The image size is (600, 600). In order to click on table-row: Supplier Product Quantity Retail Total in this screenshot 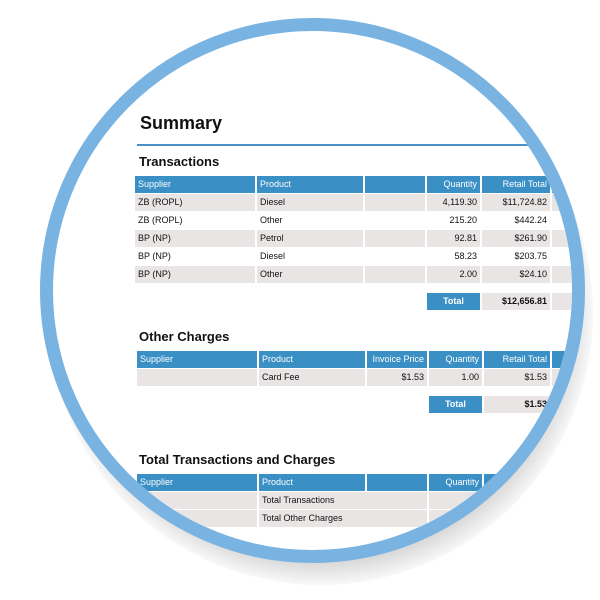, I will do `click(353, 184)`.